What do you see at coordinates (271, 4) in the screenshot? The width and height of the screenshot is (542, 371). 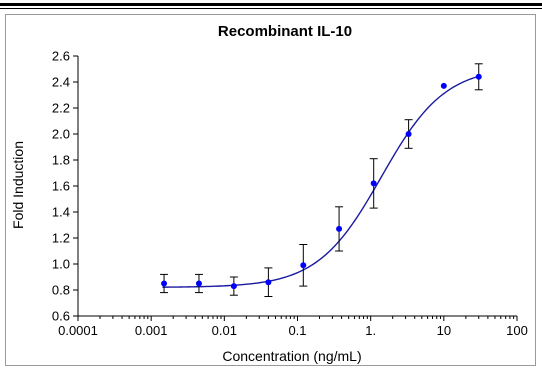 I see `top-rule-thick` at bounding box center [271, 4].